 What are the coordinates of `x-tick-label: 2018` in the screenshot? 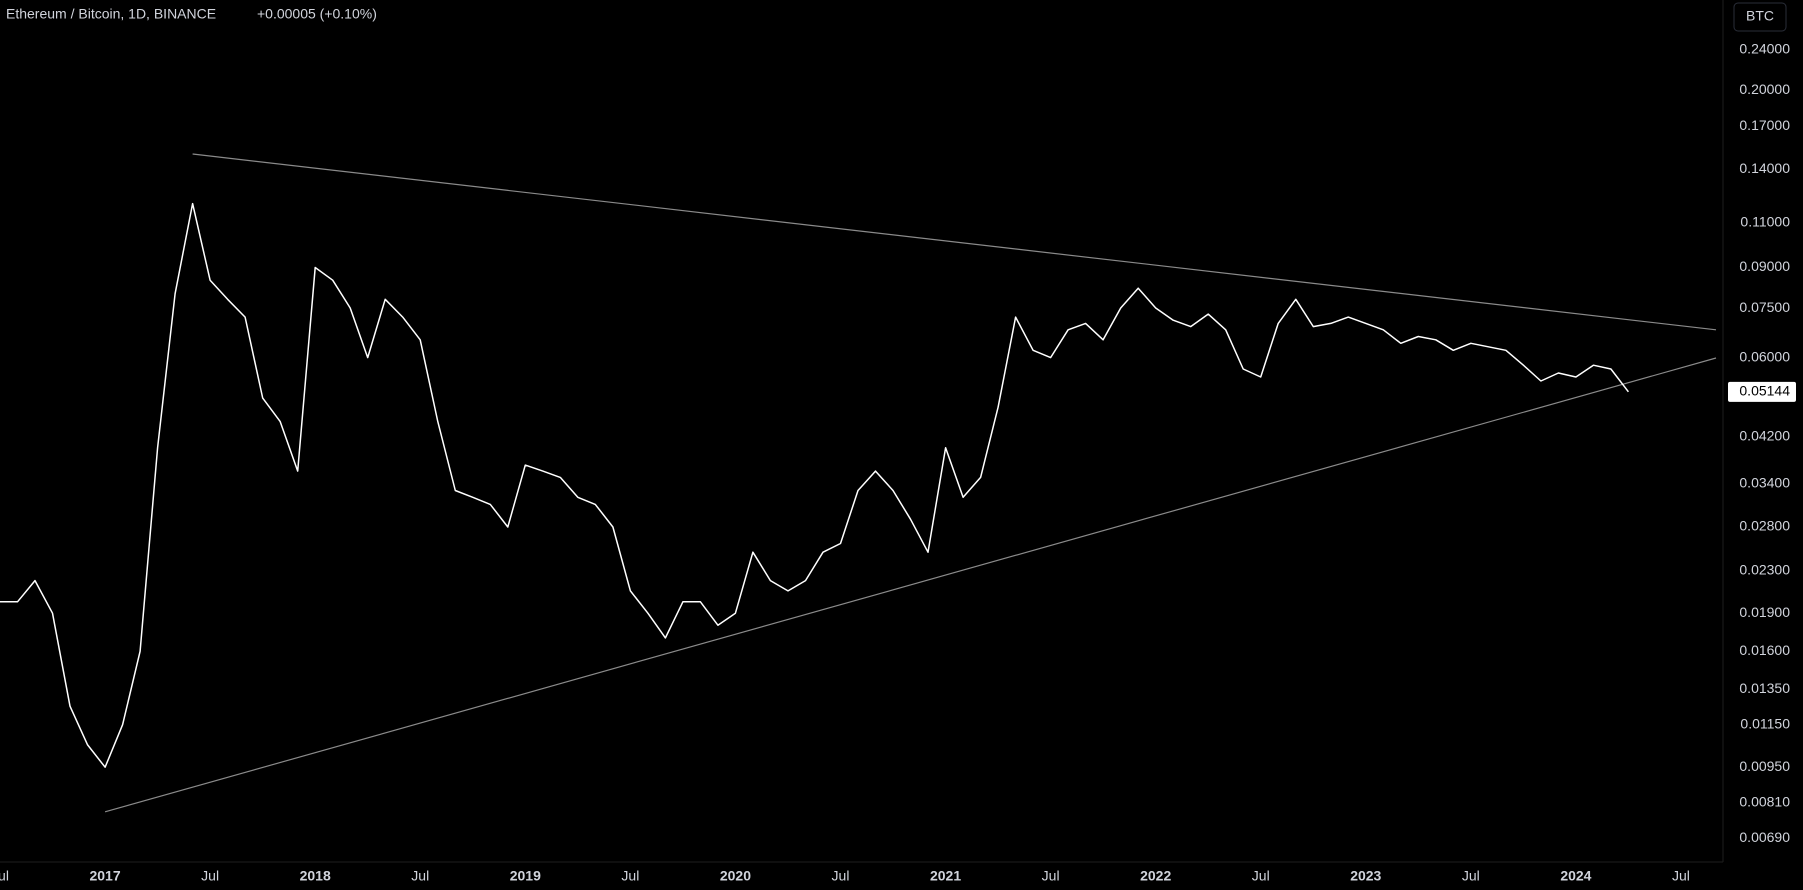 It's located at (315, 876).